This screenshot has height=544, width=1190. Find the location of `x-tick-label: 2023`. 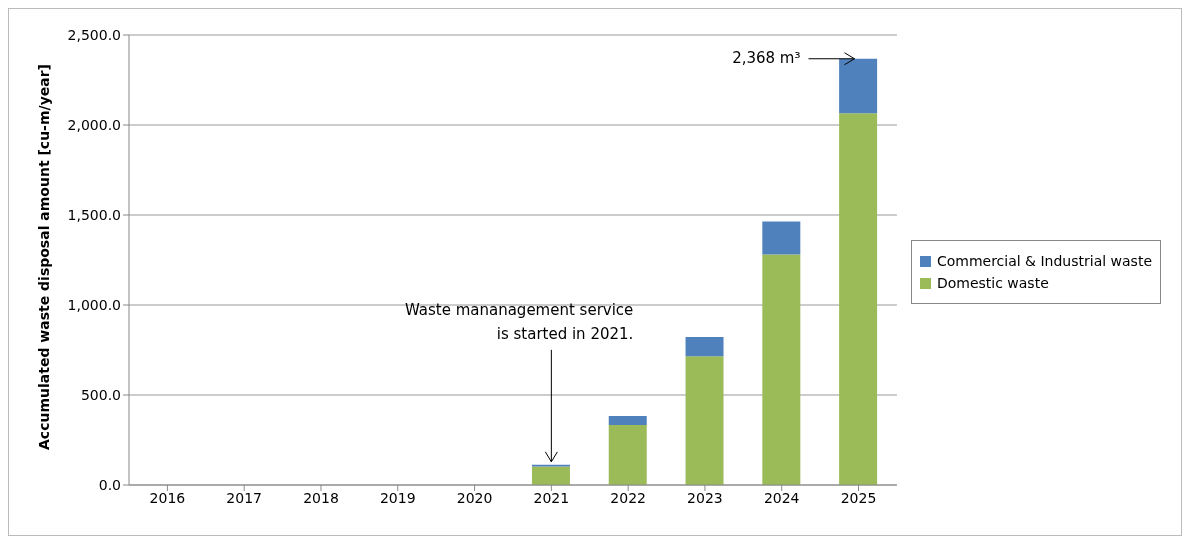

x-tick-label: 2023 is located at coordinates (705, 497).